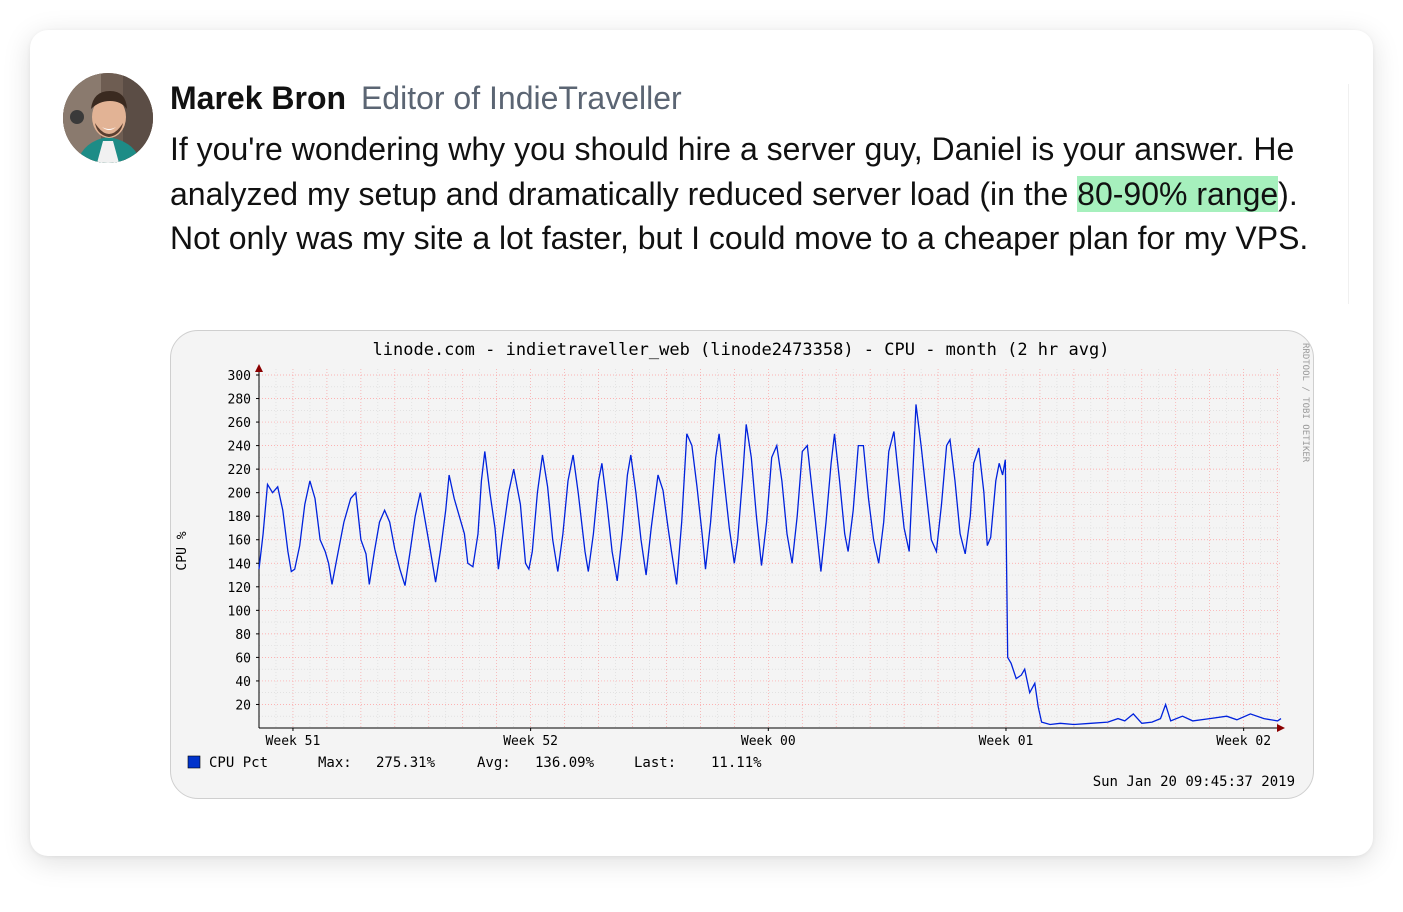 The image size is (1403, 912). What do you see at coordinates (1305, 403) in the screenshot?
I see `rrdtool-watermark: RRDTOOL / TOBI OETIKER` at bounding box center [1305, 403].